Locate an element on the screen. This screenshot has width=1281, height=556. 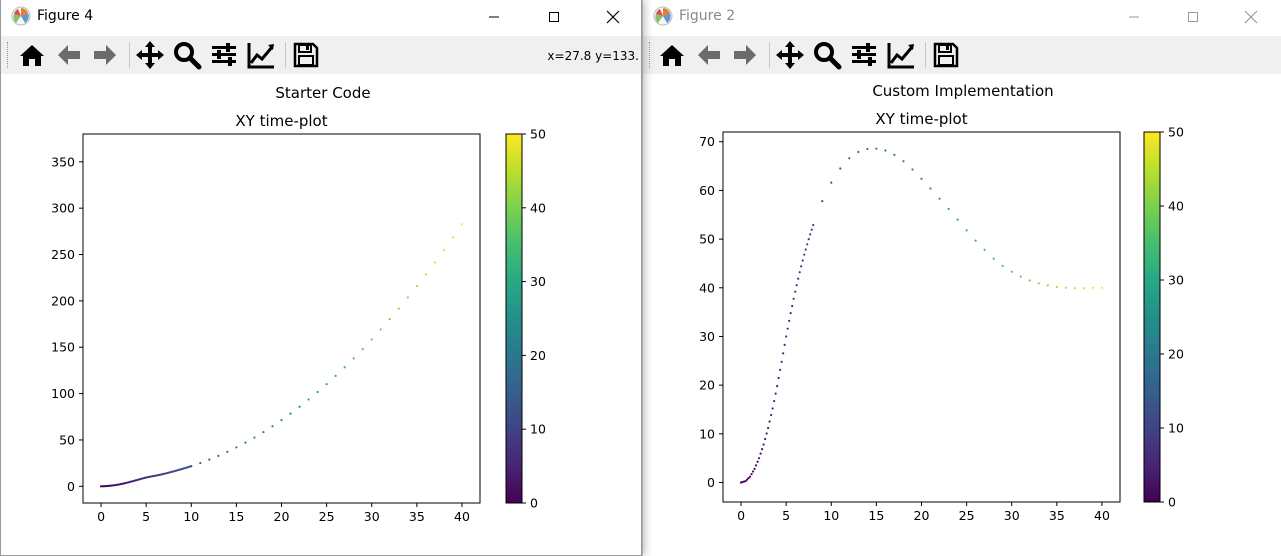
zoom-icon is located at coordinates (828, 56).